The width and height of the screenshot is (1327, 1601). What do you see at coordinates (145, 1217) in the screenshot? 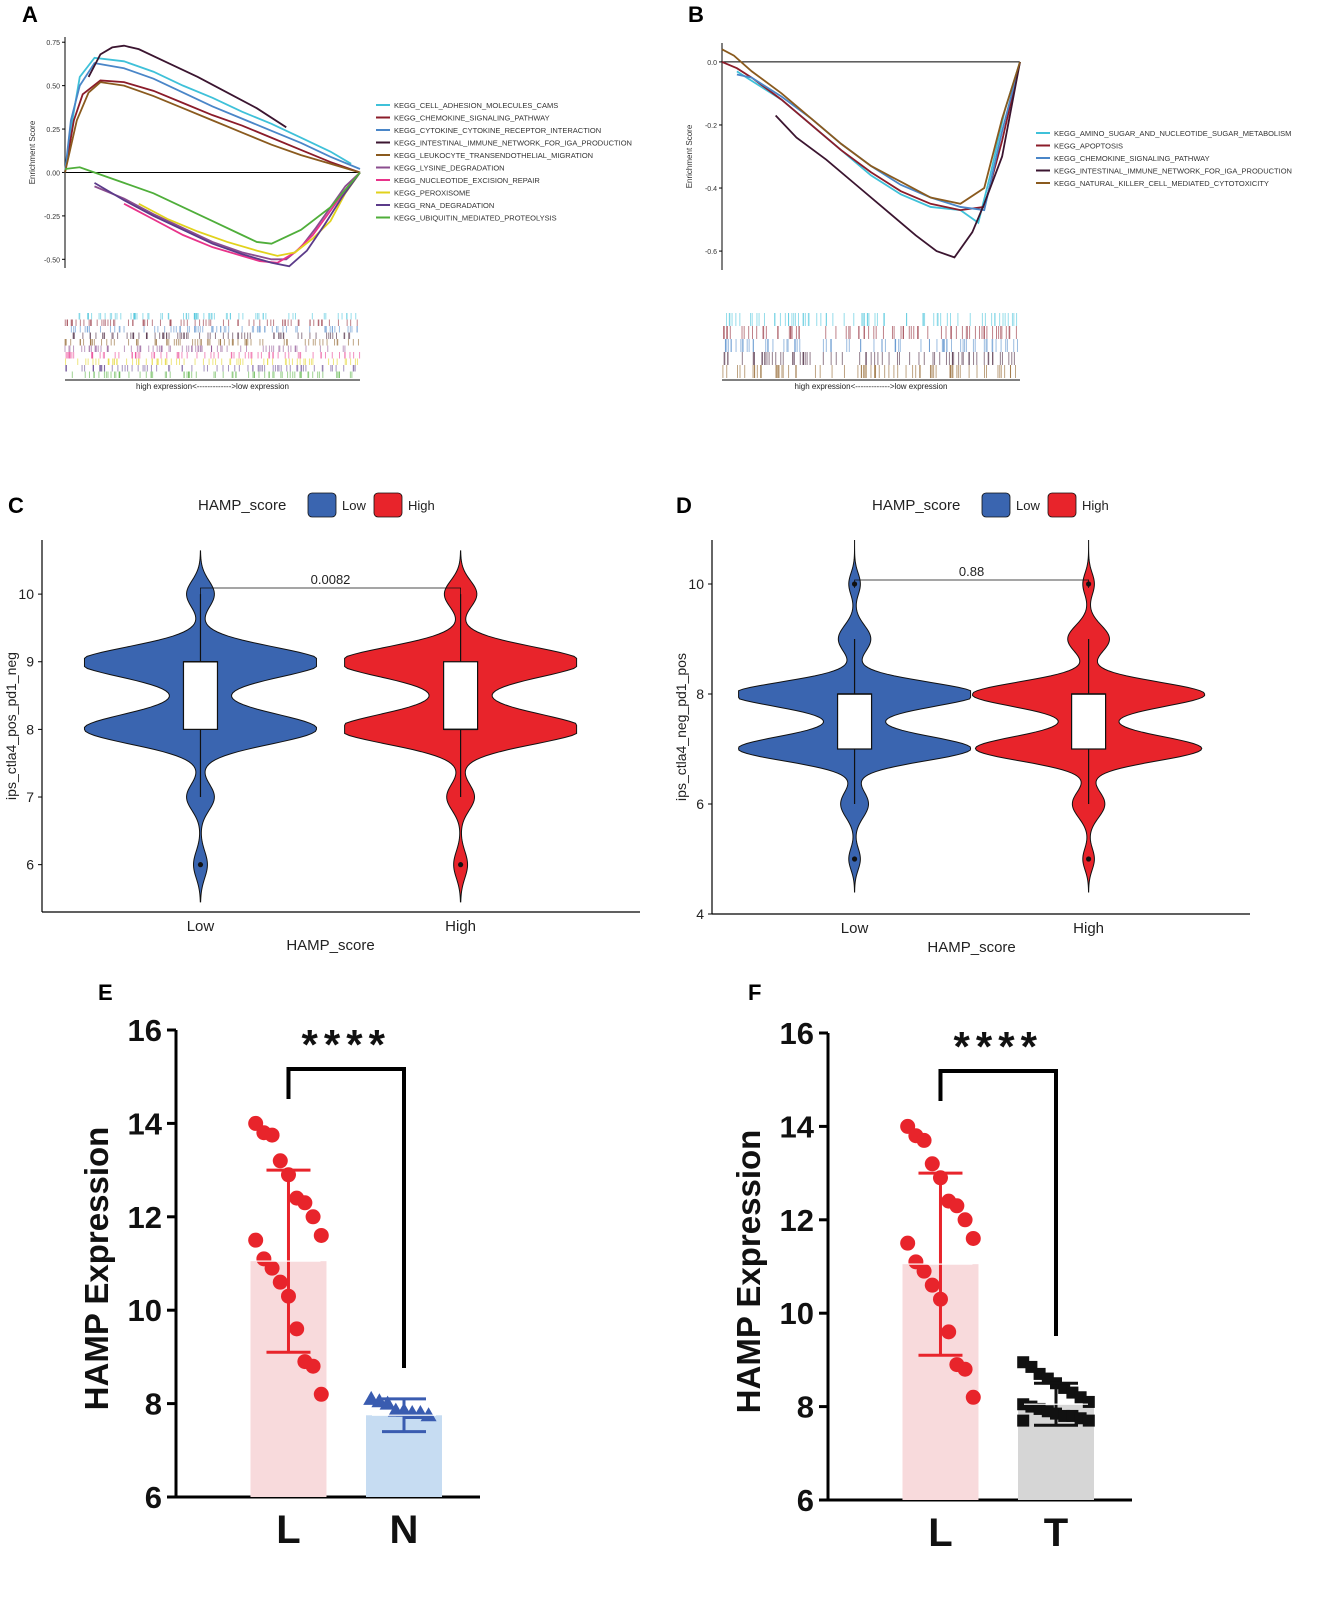
I see `y-tick-label: 12` at bounding box center [145, 1217].